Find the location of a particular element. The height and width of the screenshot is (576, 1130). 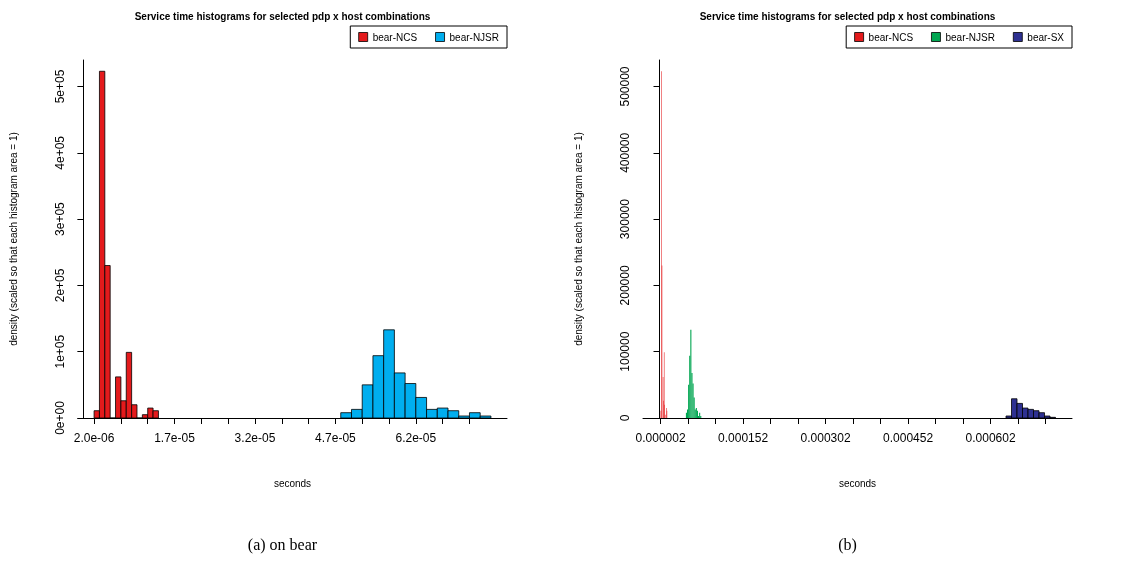

y-tick-label: 400000 is located at coordinates (625, 152).